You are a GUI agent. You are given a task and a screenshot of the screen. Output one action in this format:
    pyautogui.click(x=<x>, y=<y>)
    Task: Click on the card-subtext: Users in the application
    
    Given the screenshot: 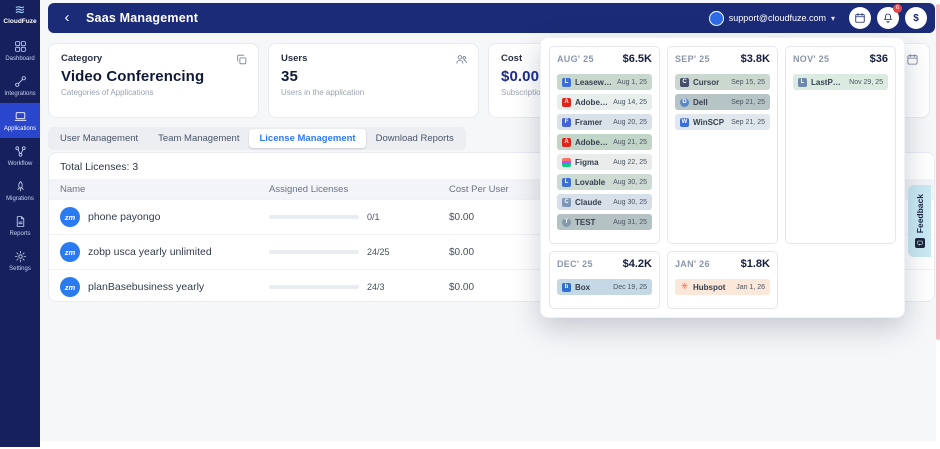 What is the action you would take?
    pyautogui.click(x=323, y=92)
    